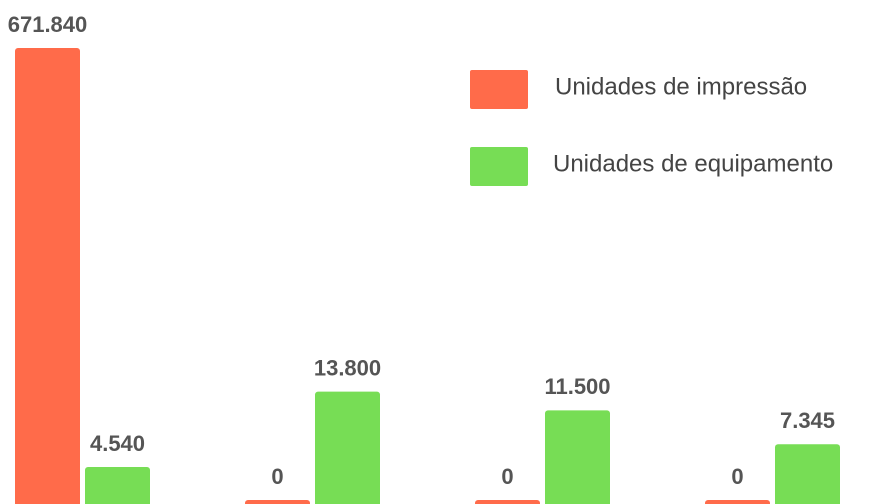 The image size is (884, 504). What do you see at coordinates (347, 367) in the screenshot?
I see `value-label: 13.800` at bounding box center [347, 367].